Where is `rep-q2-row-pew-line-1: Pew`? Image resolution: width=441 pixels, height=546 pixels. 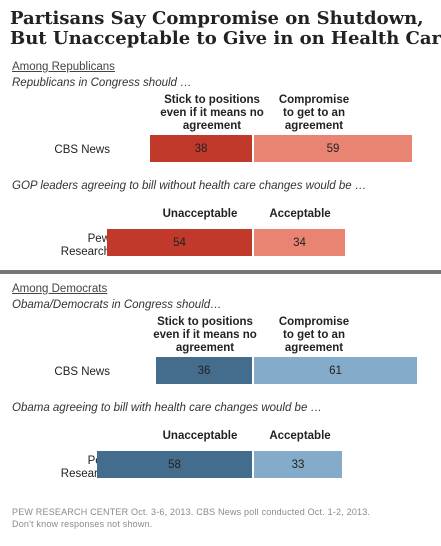 rep-q2-row-pew-line-1: Pew is located at coordinates (98, 239).